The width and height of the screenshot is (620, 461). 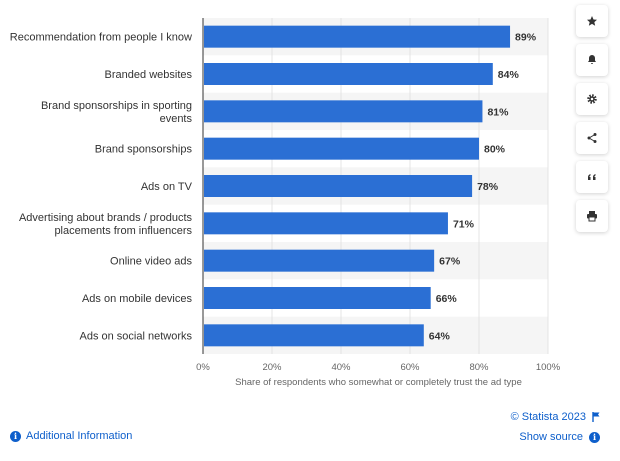 What do you see at coordinates (509, 75) in the screenshot?
I see `value-label: 84%` at bounding box center [509, 75].